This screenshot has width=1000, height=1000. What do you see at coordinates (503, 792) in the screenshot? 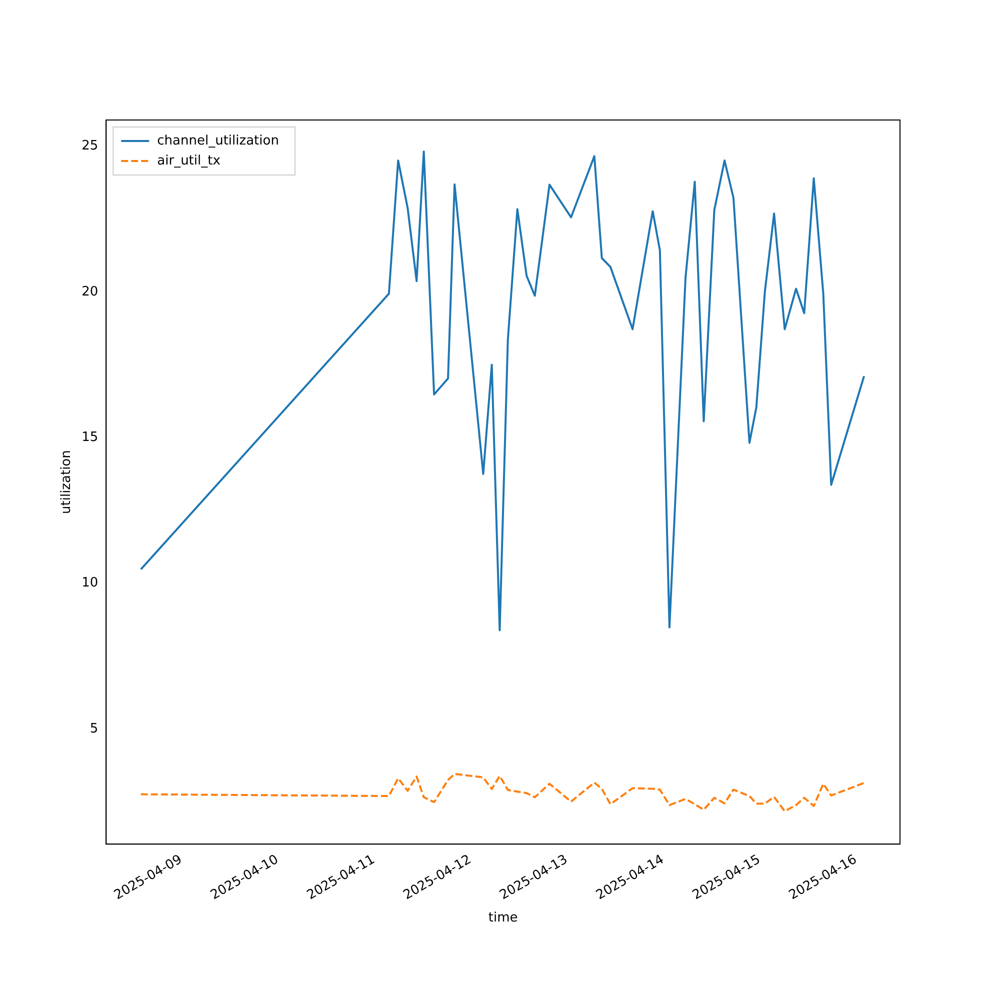
I see `line-series` at bounding box center [503, 792].